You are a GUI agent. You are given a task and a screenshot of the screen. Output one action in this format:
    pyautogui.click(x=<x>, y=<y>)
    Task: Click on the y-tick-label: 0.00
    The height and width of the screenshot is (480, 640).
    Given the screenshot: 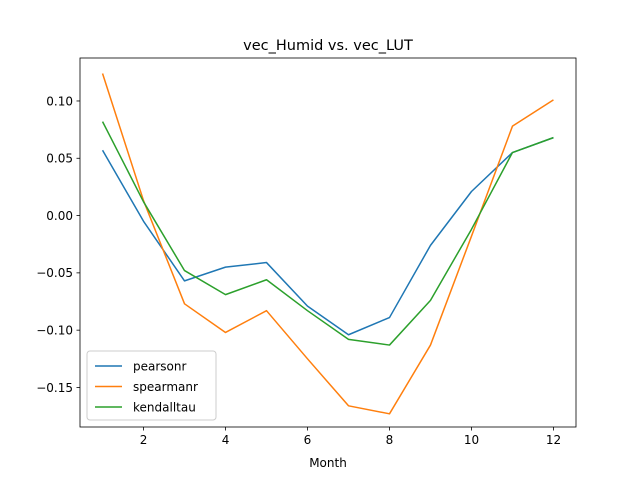 What is the action you would take?
    pyautogui.click(x=59, y=216)
    